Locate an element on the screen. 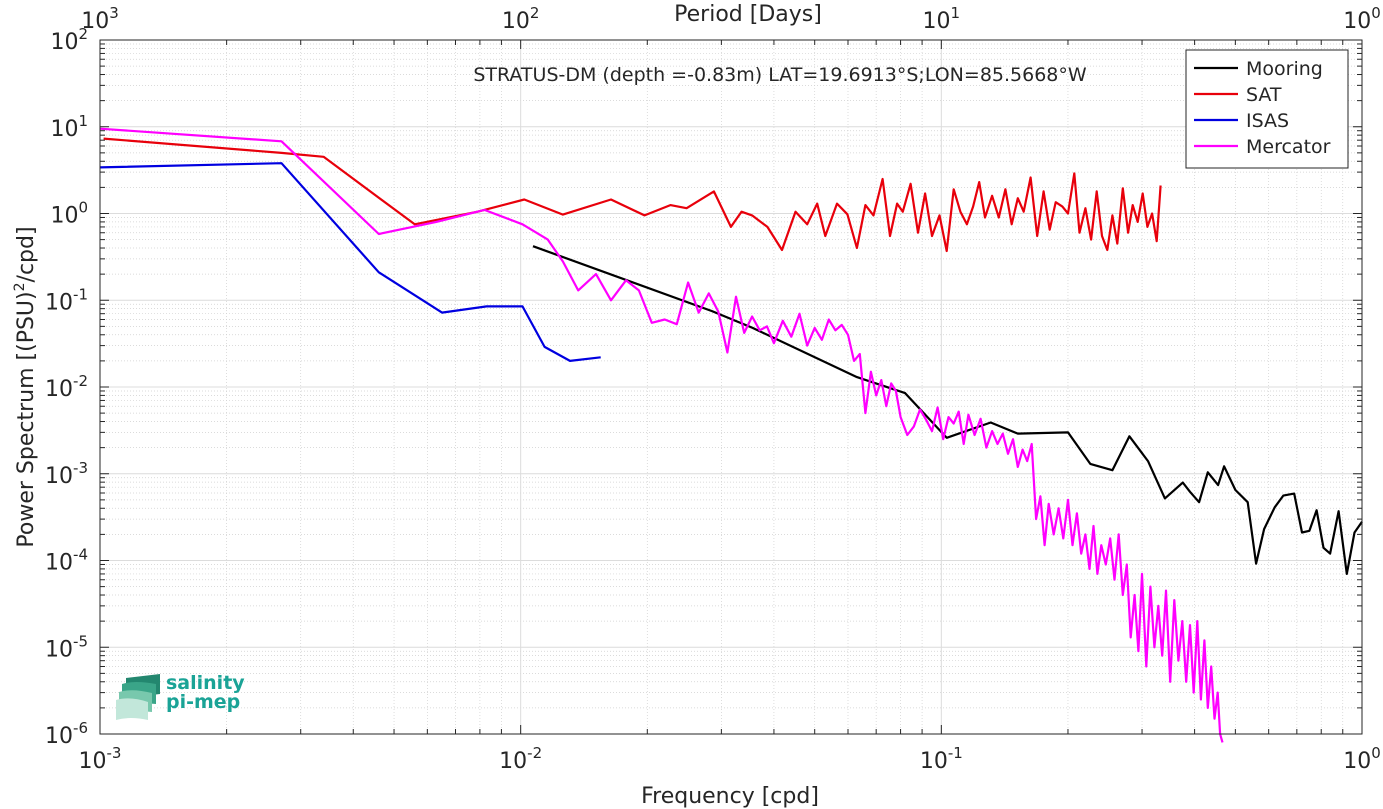 Image resolution: width=1383 pixels, height=809 pixels. logo-line-1: salinity is located at coordinates (205, 683).